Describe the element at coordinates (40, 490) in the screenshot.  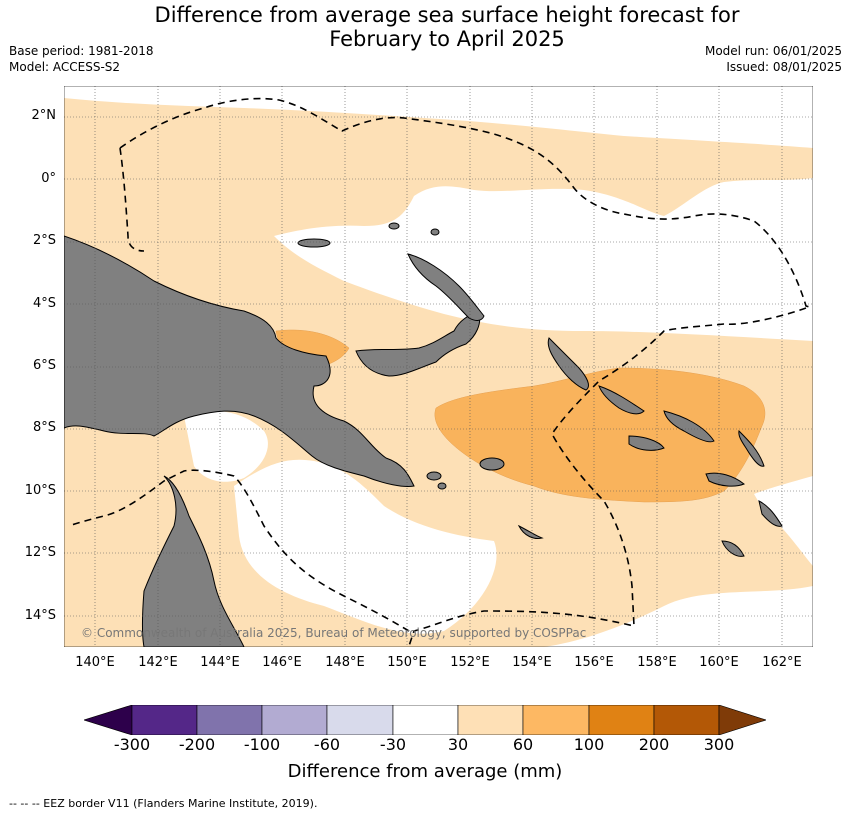
I see `lat-label: 10°S` at that location.